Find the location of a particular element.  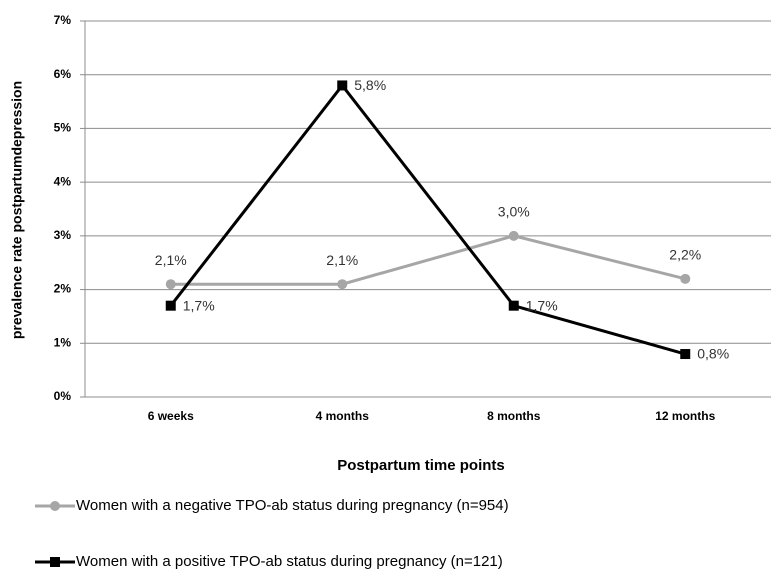

data-label: 3,0% is located at coordinates (514, 212).